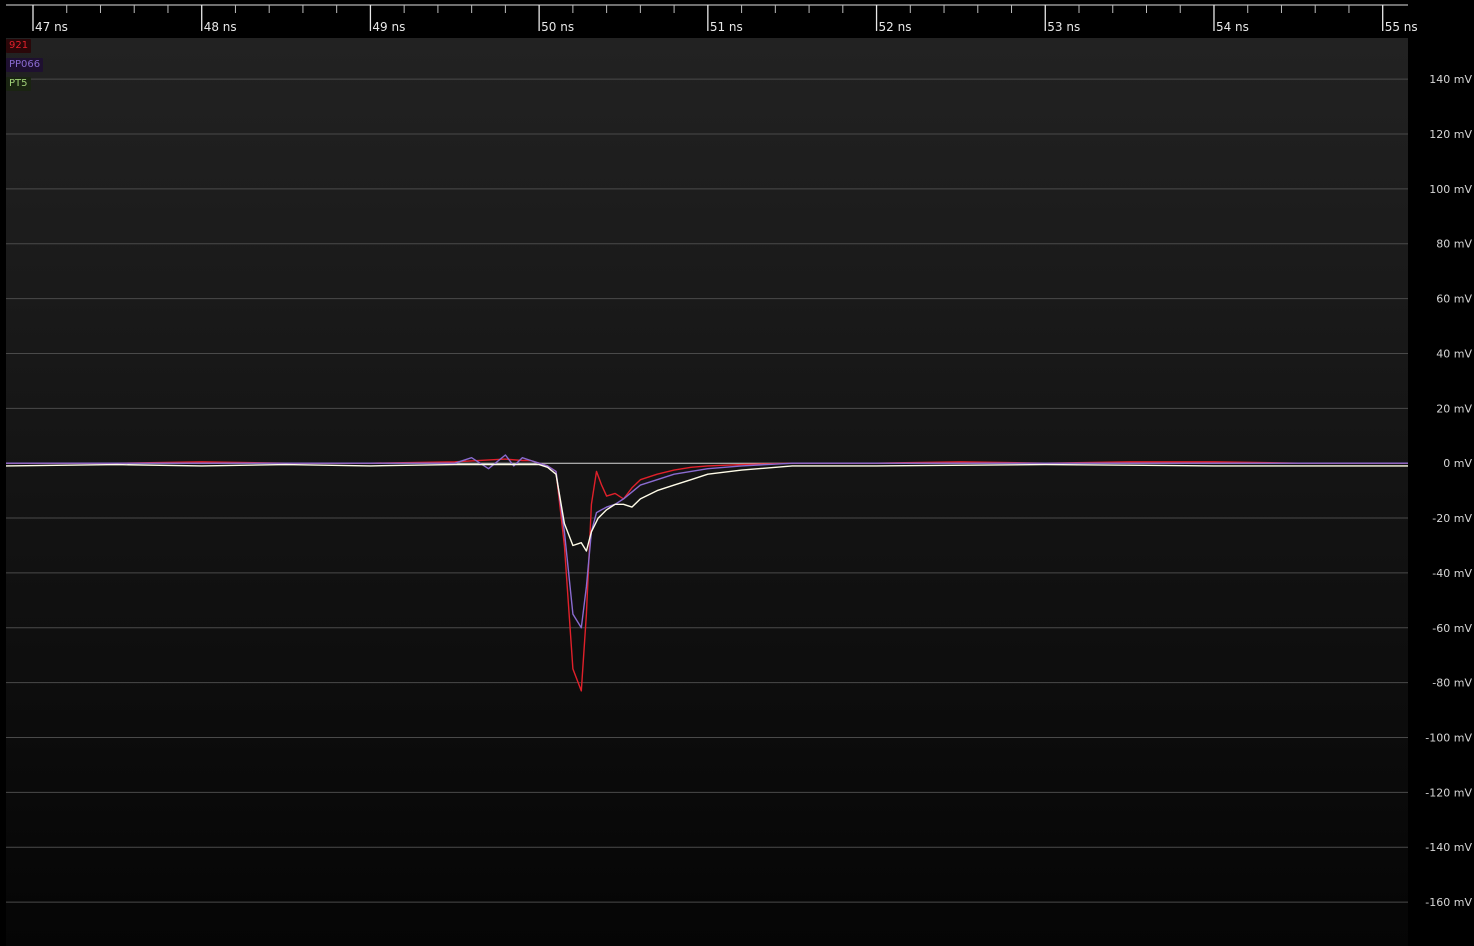 This screenshot has height=946, width=1474. What do you see at coordinates (1454, 299) in the screenshot?
I see `y-tick-label: 60 mV` at bounding box center [1454, 299].